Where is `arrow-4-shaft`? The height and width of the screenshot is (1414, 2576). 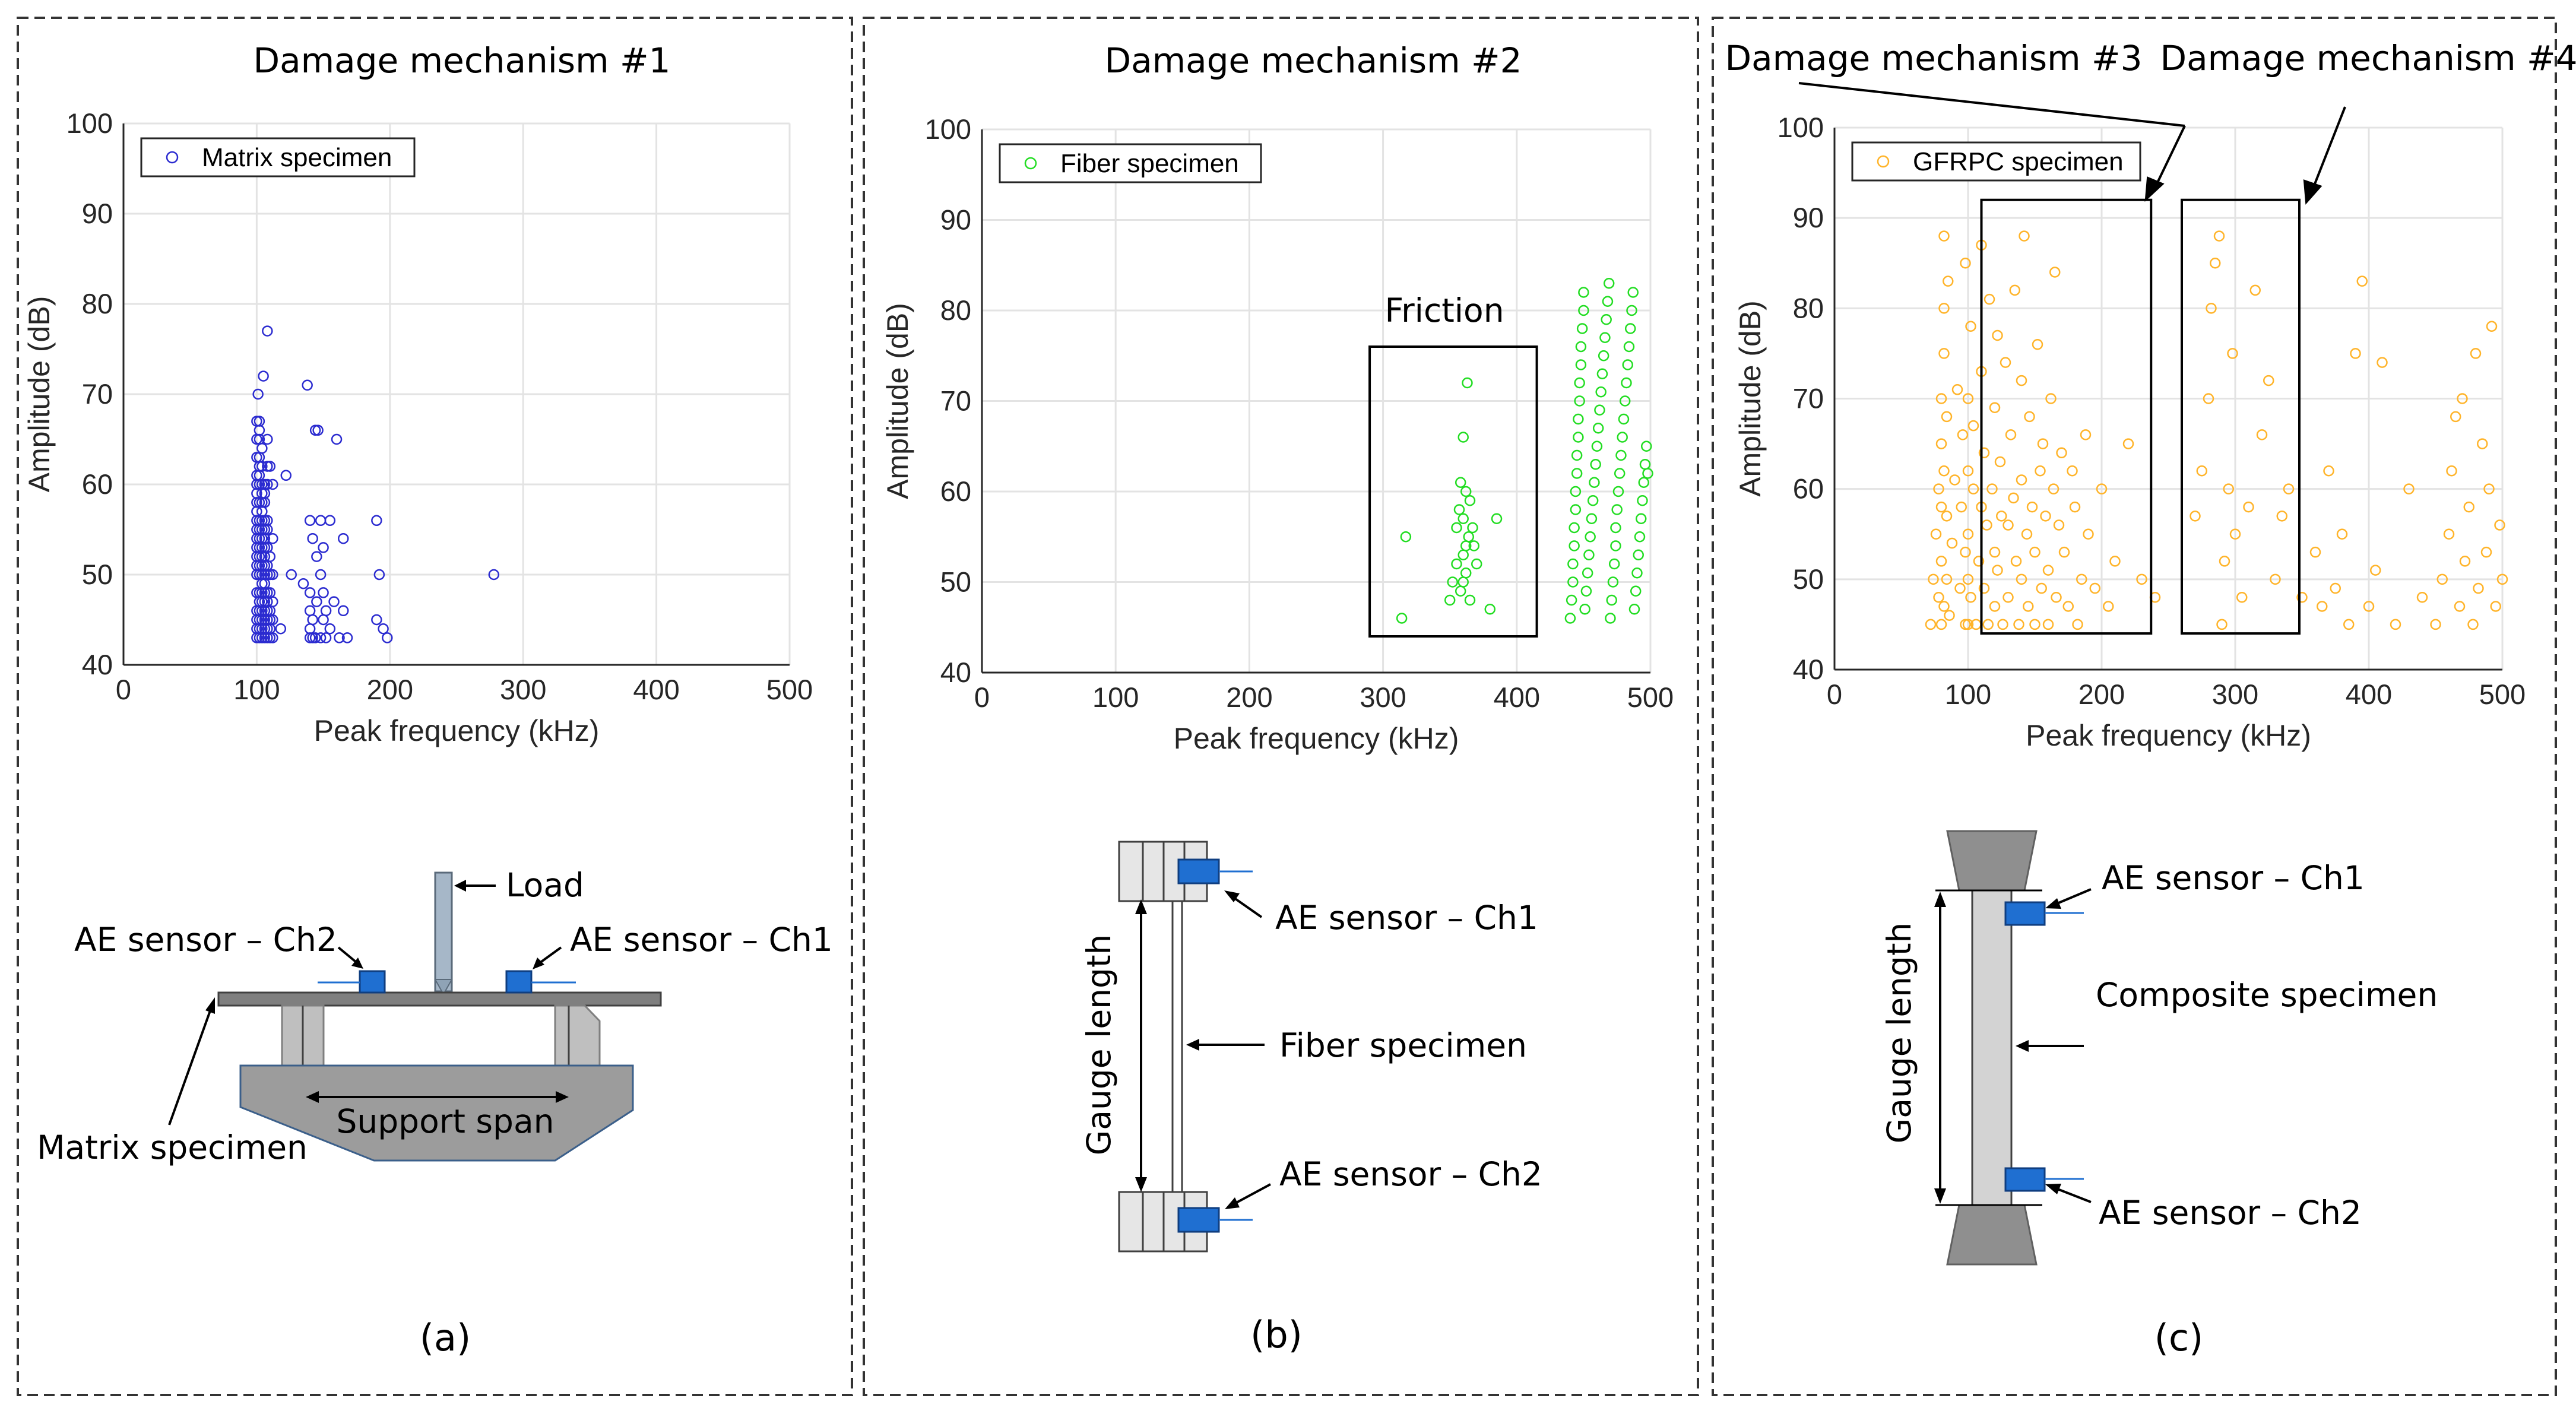
arrow-4-shaft is located at coordinates (2328, 149).